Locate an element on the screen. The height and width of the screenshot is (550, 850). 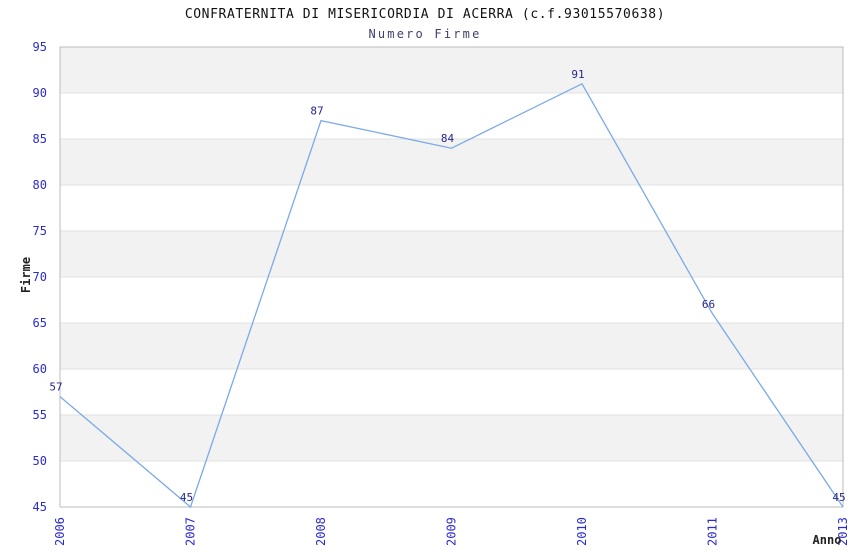
data-point-label: 87 is located at coordinates (316, 111).